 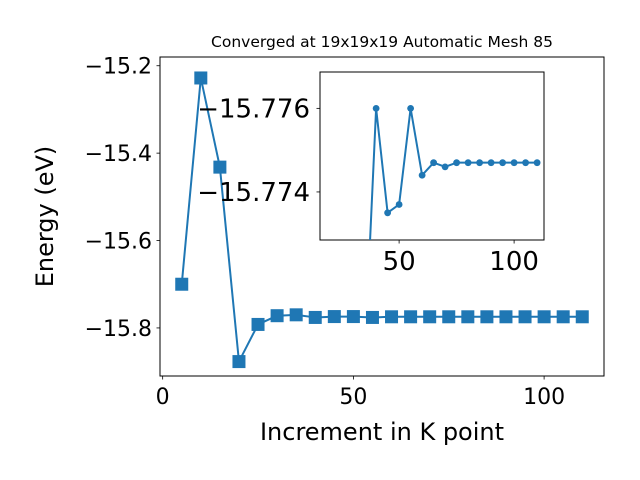 What do you see at coordinates (118, 329) in the screenshot?
I see `main-y-tick-label: −15.8` at bounding box center [118, 329].